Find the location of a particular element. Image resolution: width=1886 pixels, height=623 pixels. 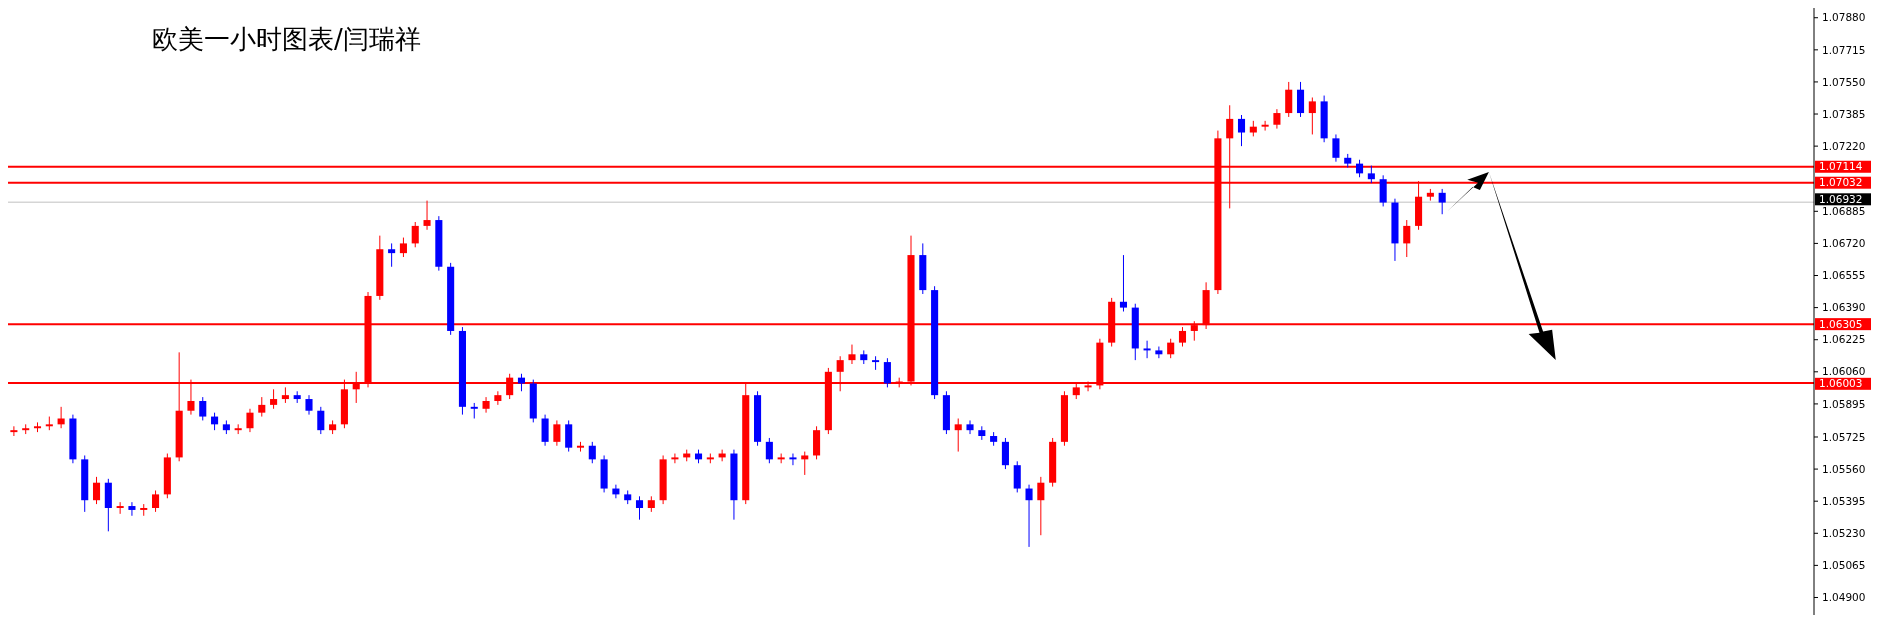

y-tick-label: 1.05230 is located at coordinates (1844, 532).